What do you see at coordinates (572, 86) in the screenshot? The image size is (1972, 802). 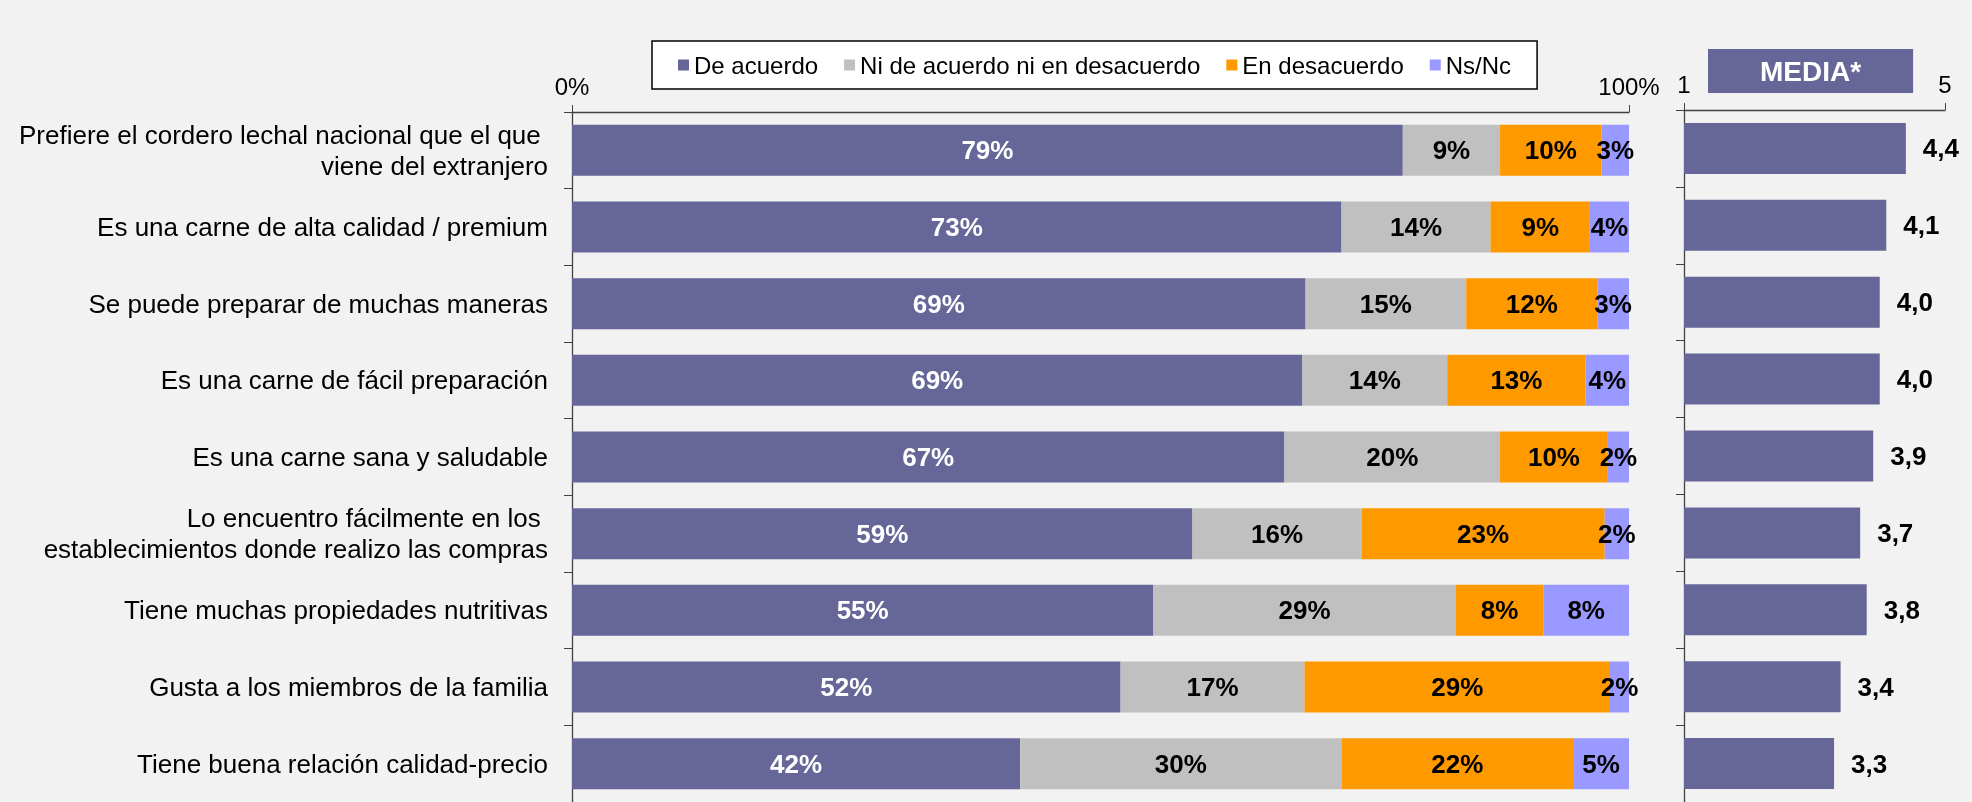 I see `x-tick-label: 0%` at bounding box center [572, 86].